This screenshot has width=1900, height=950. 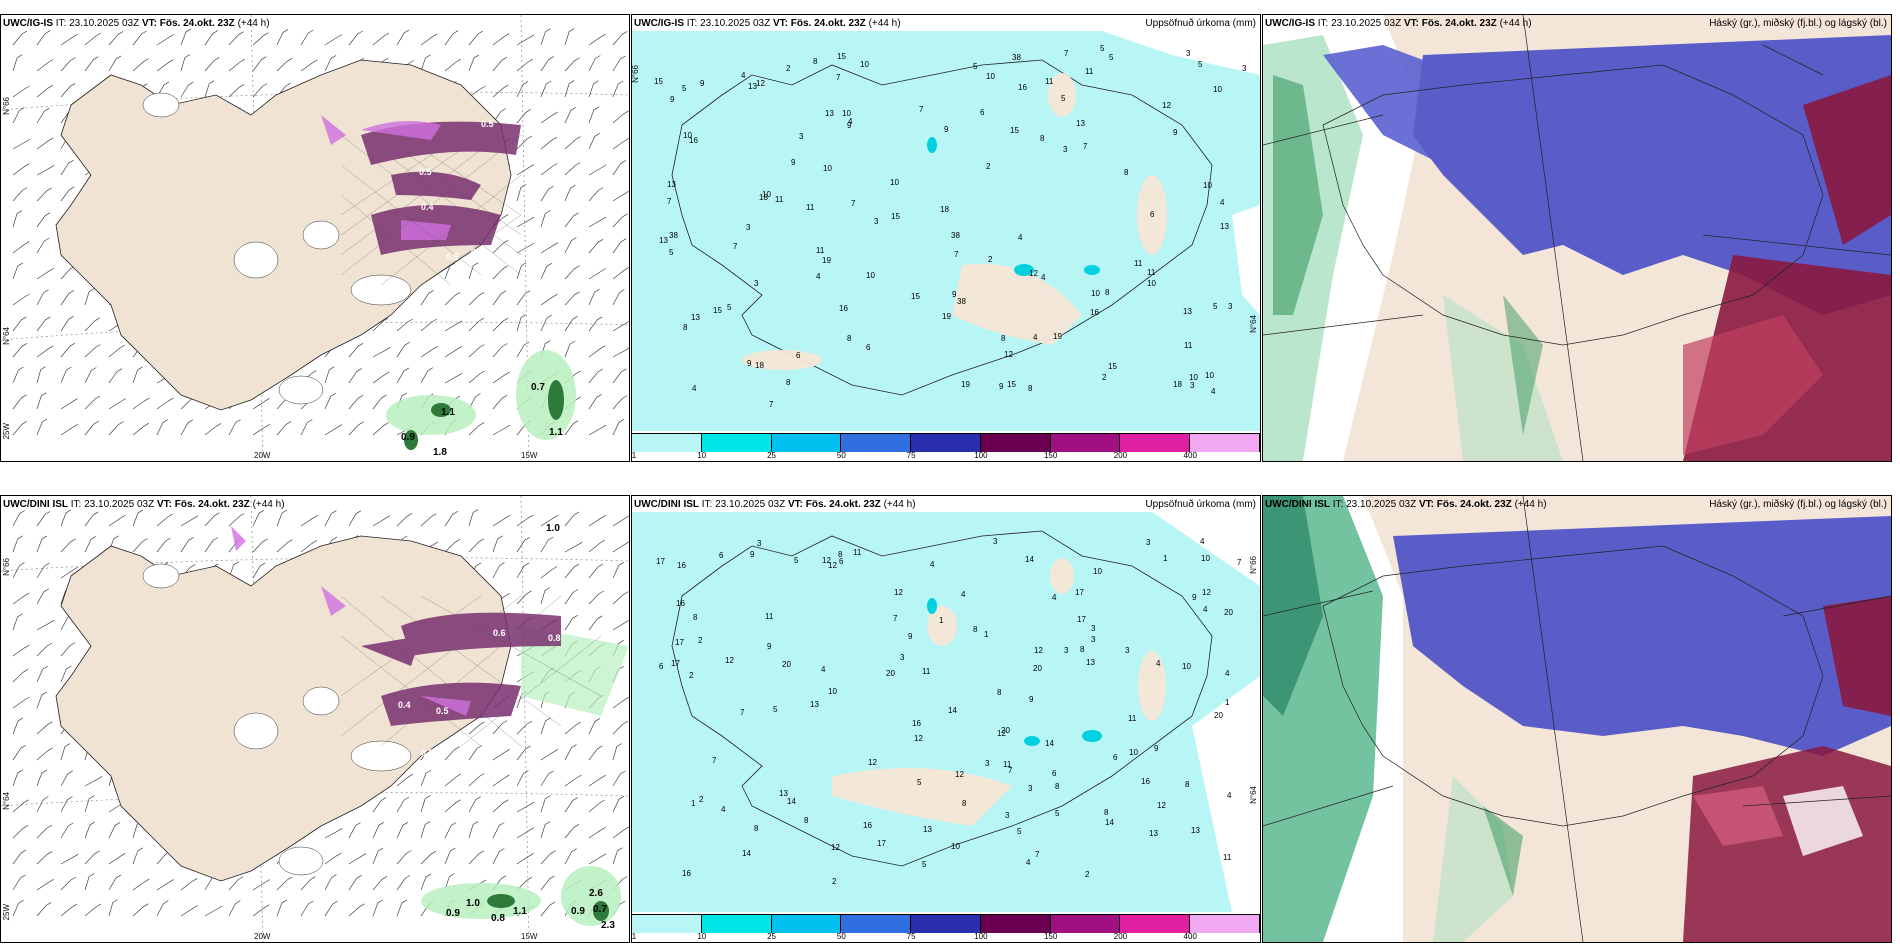 I want to click on lon-label: 20W, so click(x=262, y=455).